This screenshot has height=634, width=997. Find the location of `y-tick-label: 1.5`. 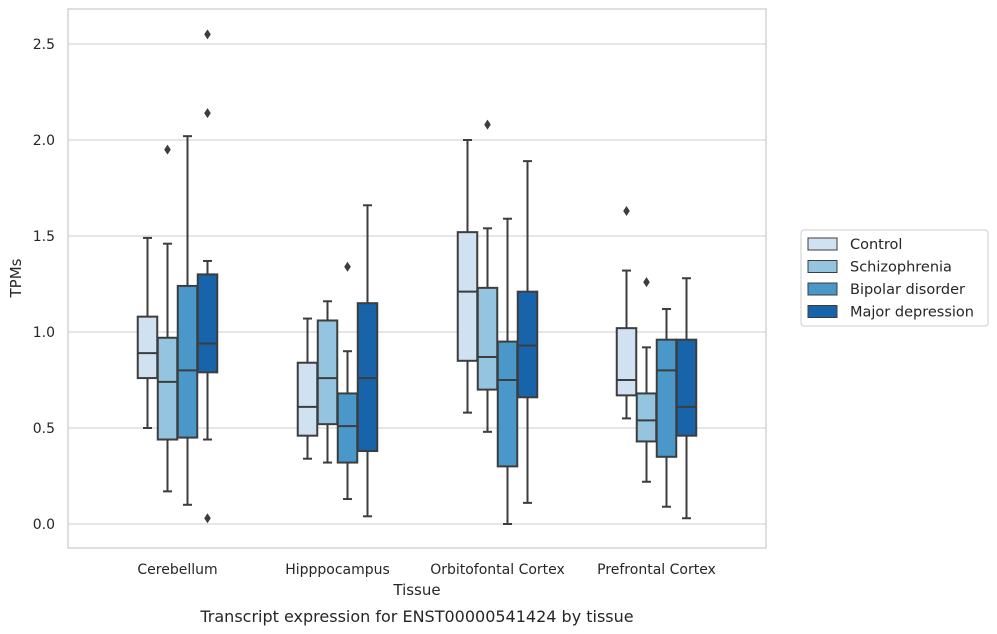

y-tick-label: 1.5 is located at coordinates (44, 237).